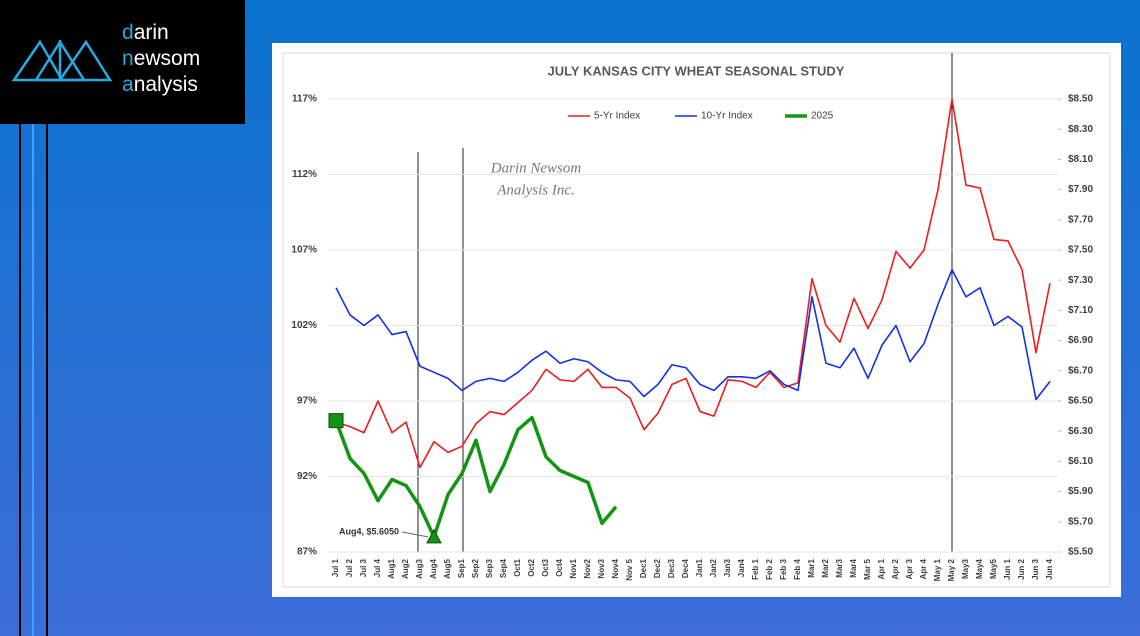  What do you see at coordinates (643, 568) in the screenshot?
I see `x-tick-label: Dec1` at bounding box center [643, 568].